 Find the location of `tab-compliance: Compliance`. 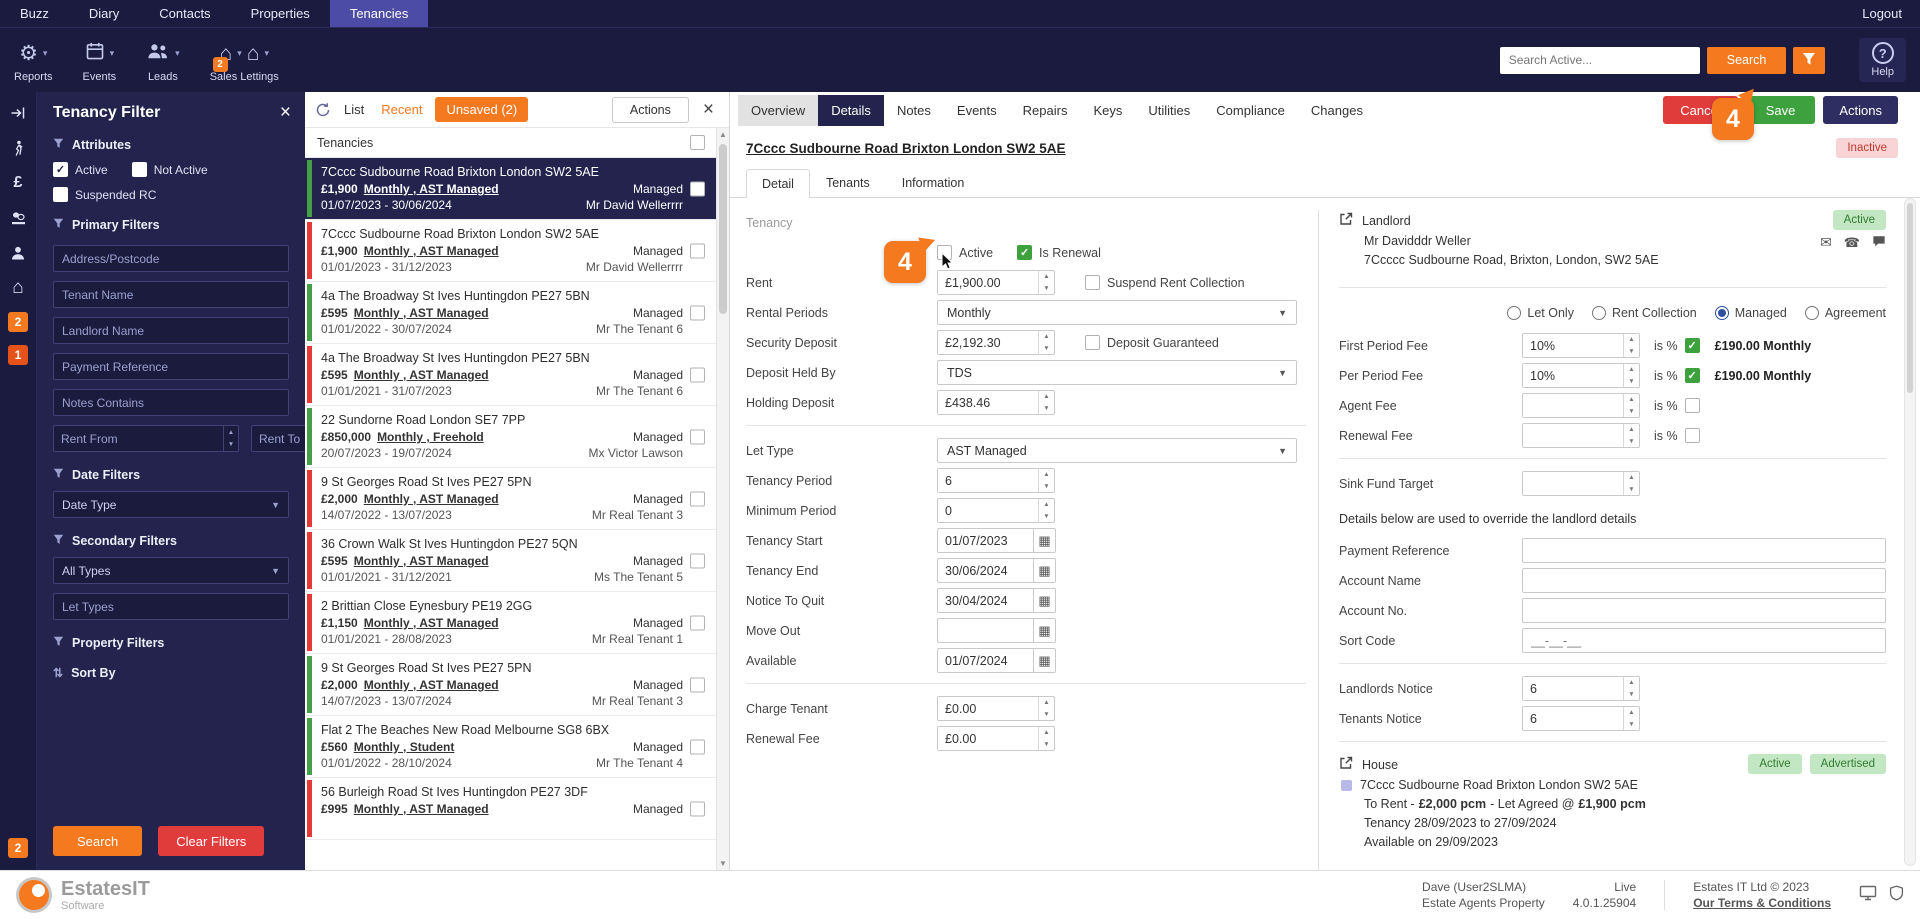

tab-compliance: Compliance is located at coordinates (1250, 110).